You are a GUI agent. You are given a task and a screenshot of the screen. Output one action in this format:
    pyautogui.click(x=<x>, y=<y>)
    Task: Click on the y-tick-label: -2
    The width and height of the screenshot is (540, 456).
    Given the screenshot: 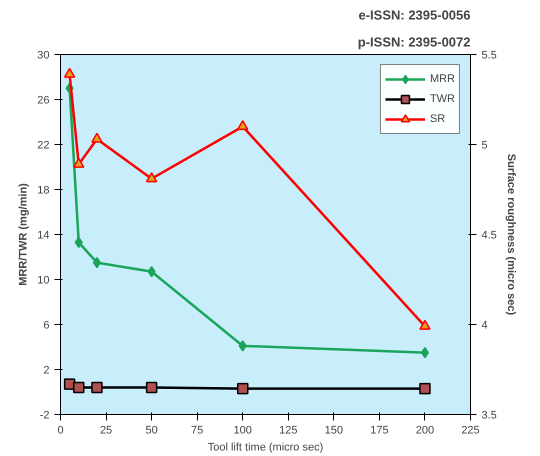 What is the action you would take?
    pyautogui.click(x=45, y=416)
    